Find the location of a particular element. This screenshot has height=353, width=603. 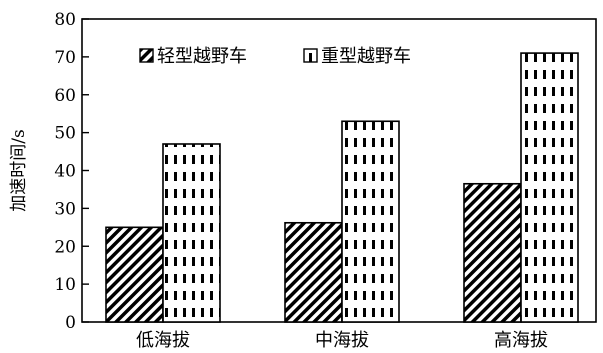

y-tick-label: 50 is located at coordinates (65, 134).